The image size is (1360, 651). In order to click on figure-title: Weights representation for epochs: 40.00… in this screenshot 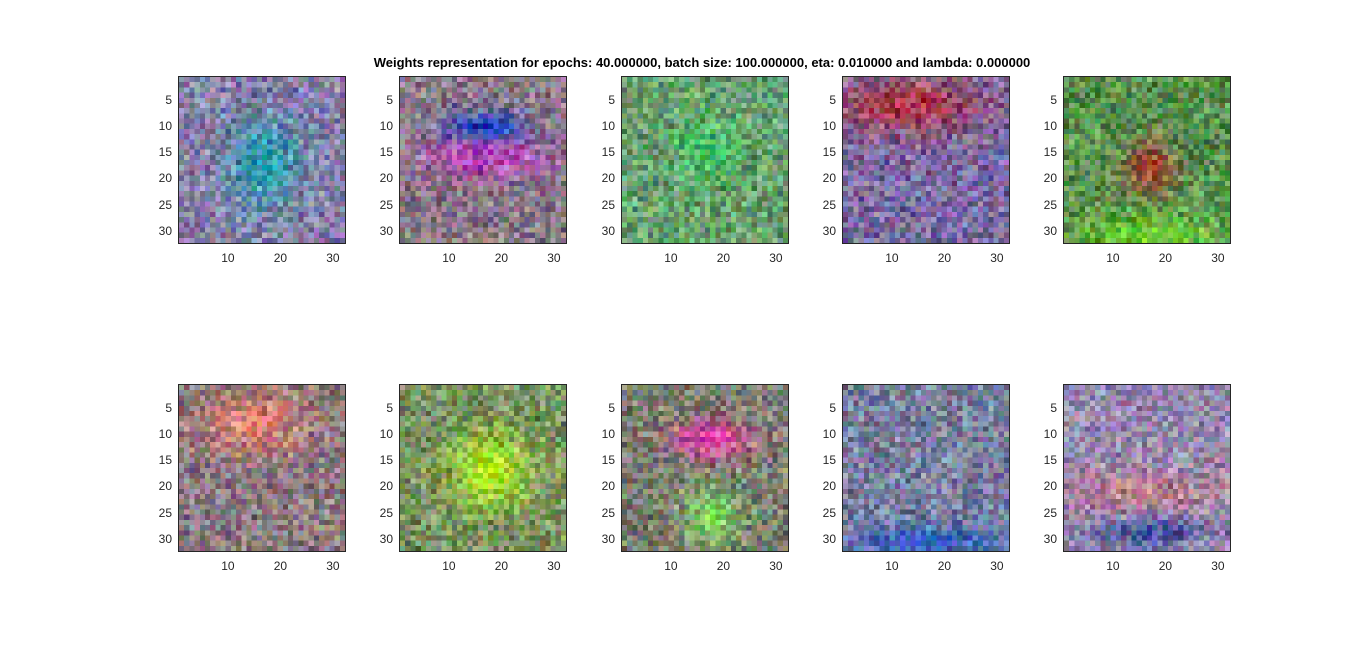, I will do `click(702, 62)`.